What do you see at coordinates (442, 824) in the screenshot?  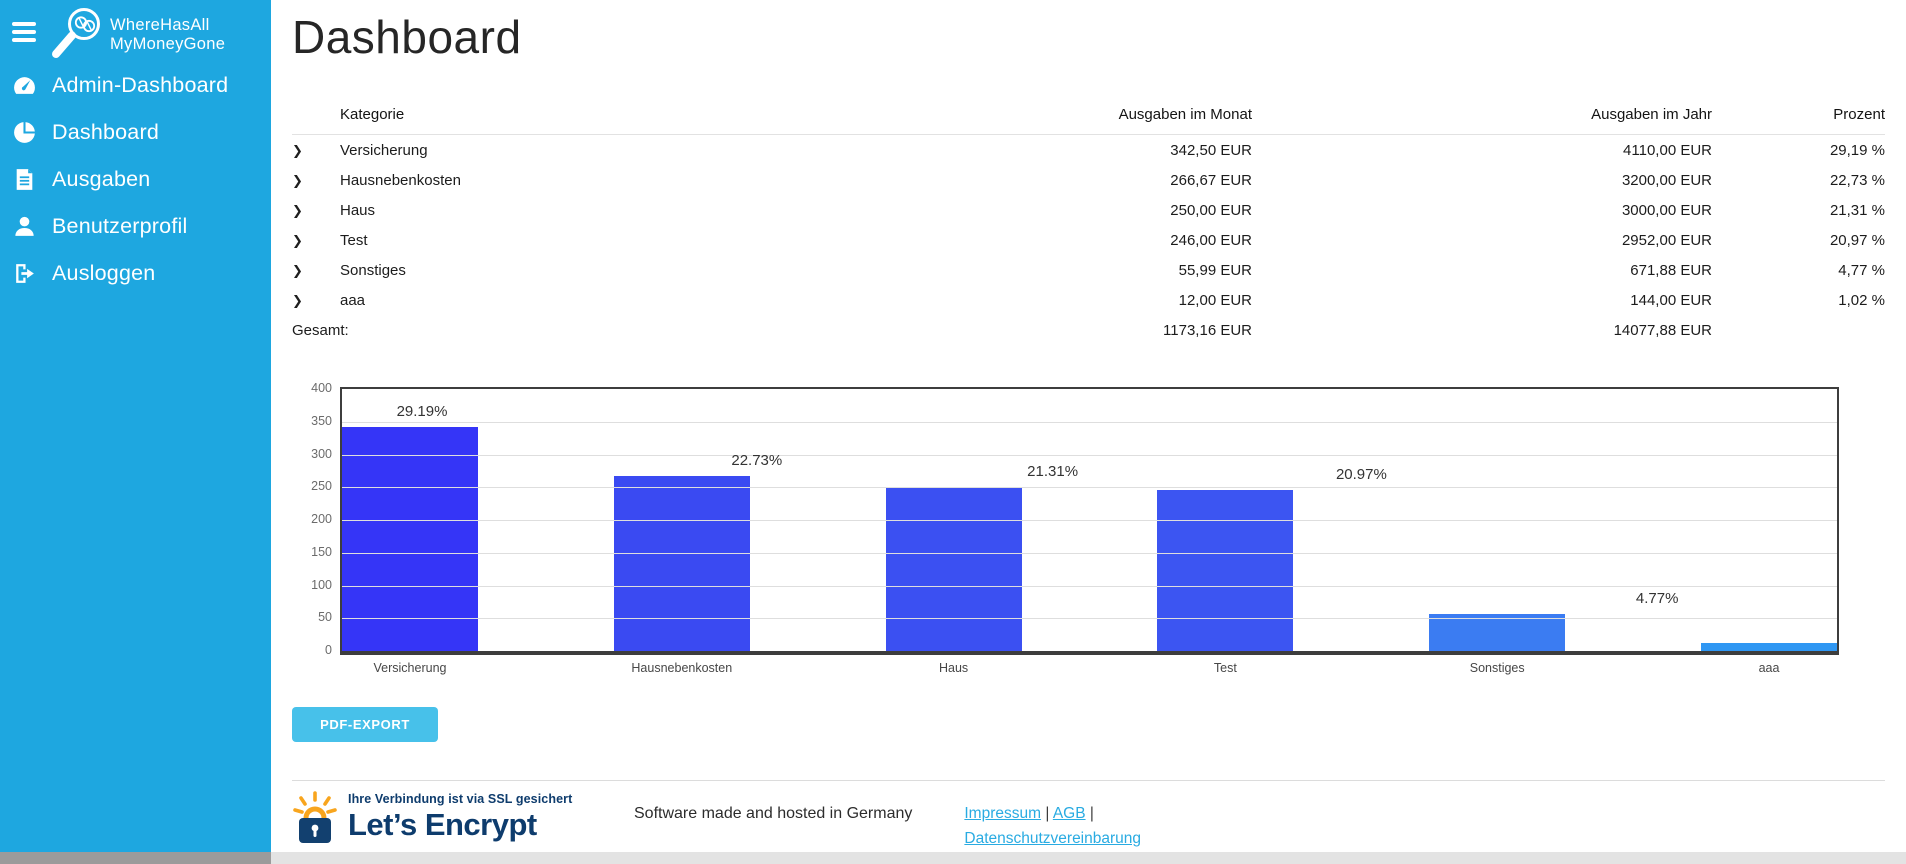 I see `lets-encrypt-wordmark: Let’s Encrypt` at bounding box center [442, 824].